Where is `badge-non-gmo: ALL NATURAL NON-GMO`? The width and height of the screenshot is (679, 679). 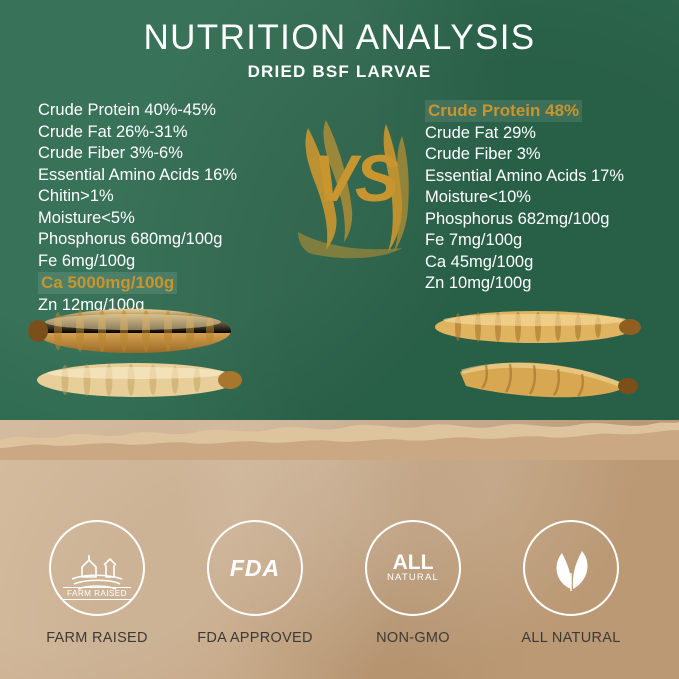 badge-non-gmo: ALL NATURAL NON-GMO is located at coordinates (413, 583).